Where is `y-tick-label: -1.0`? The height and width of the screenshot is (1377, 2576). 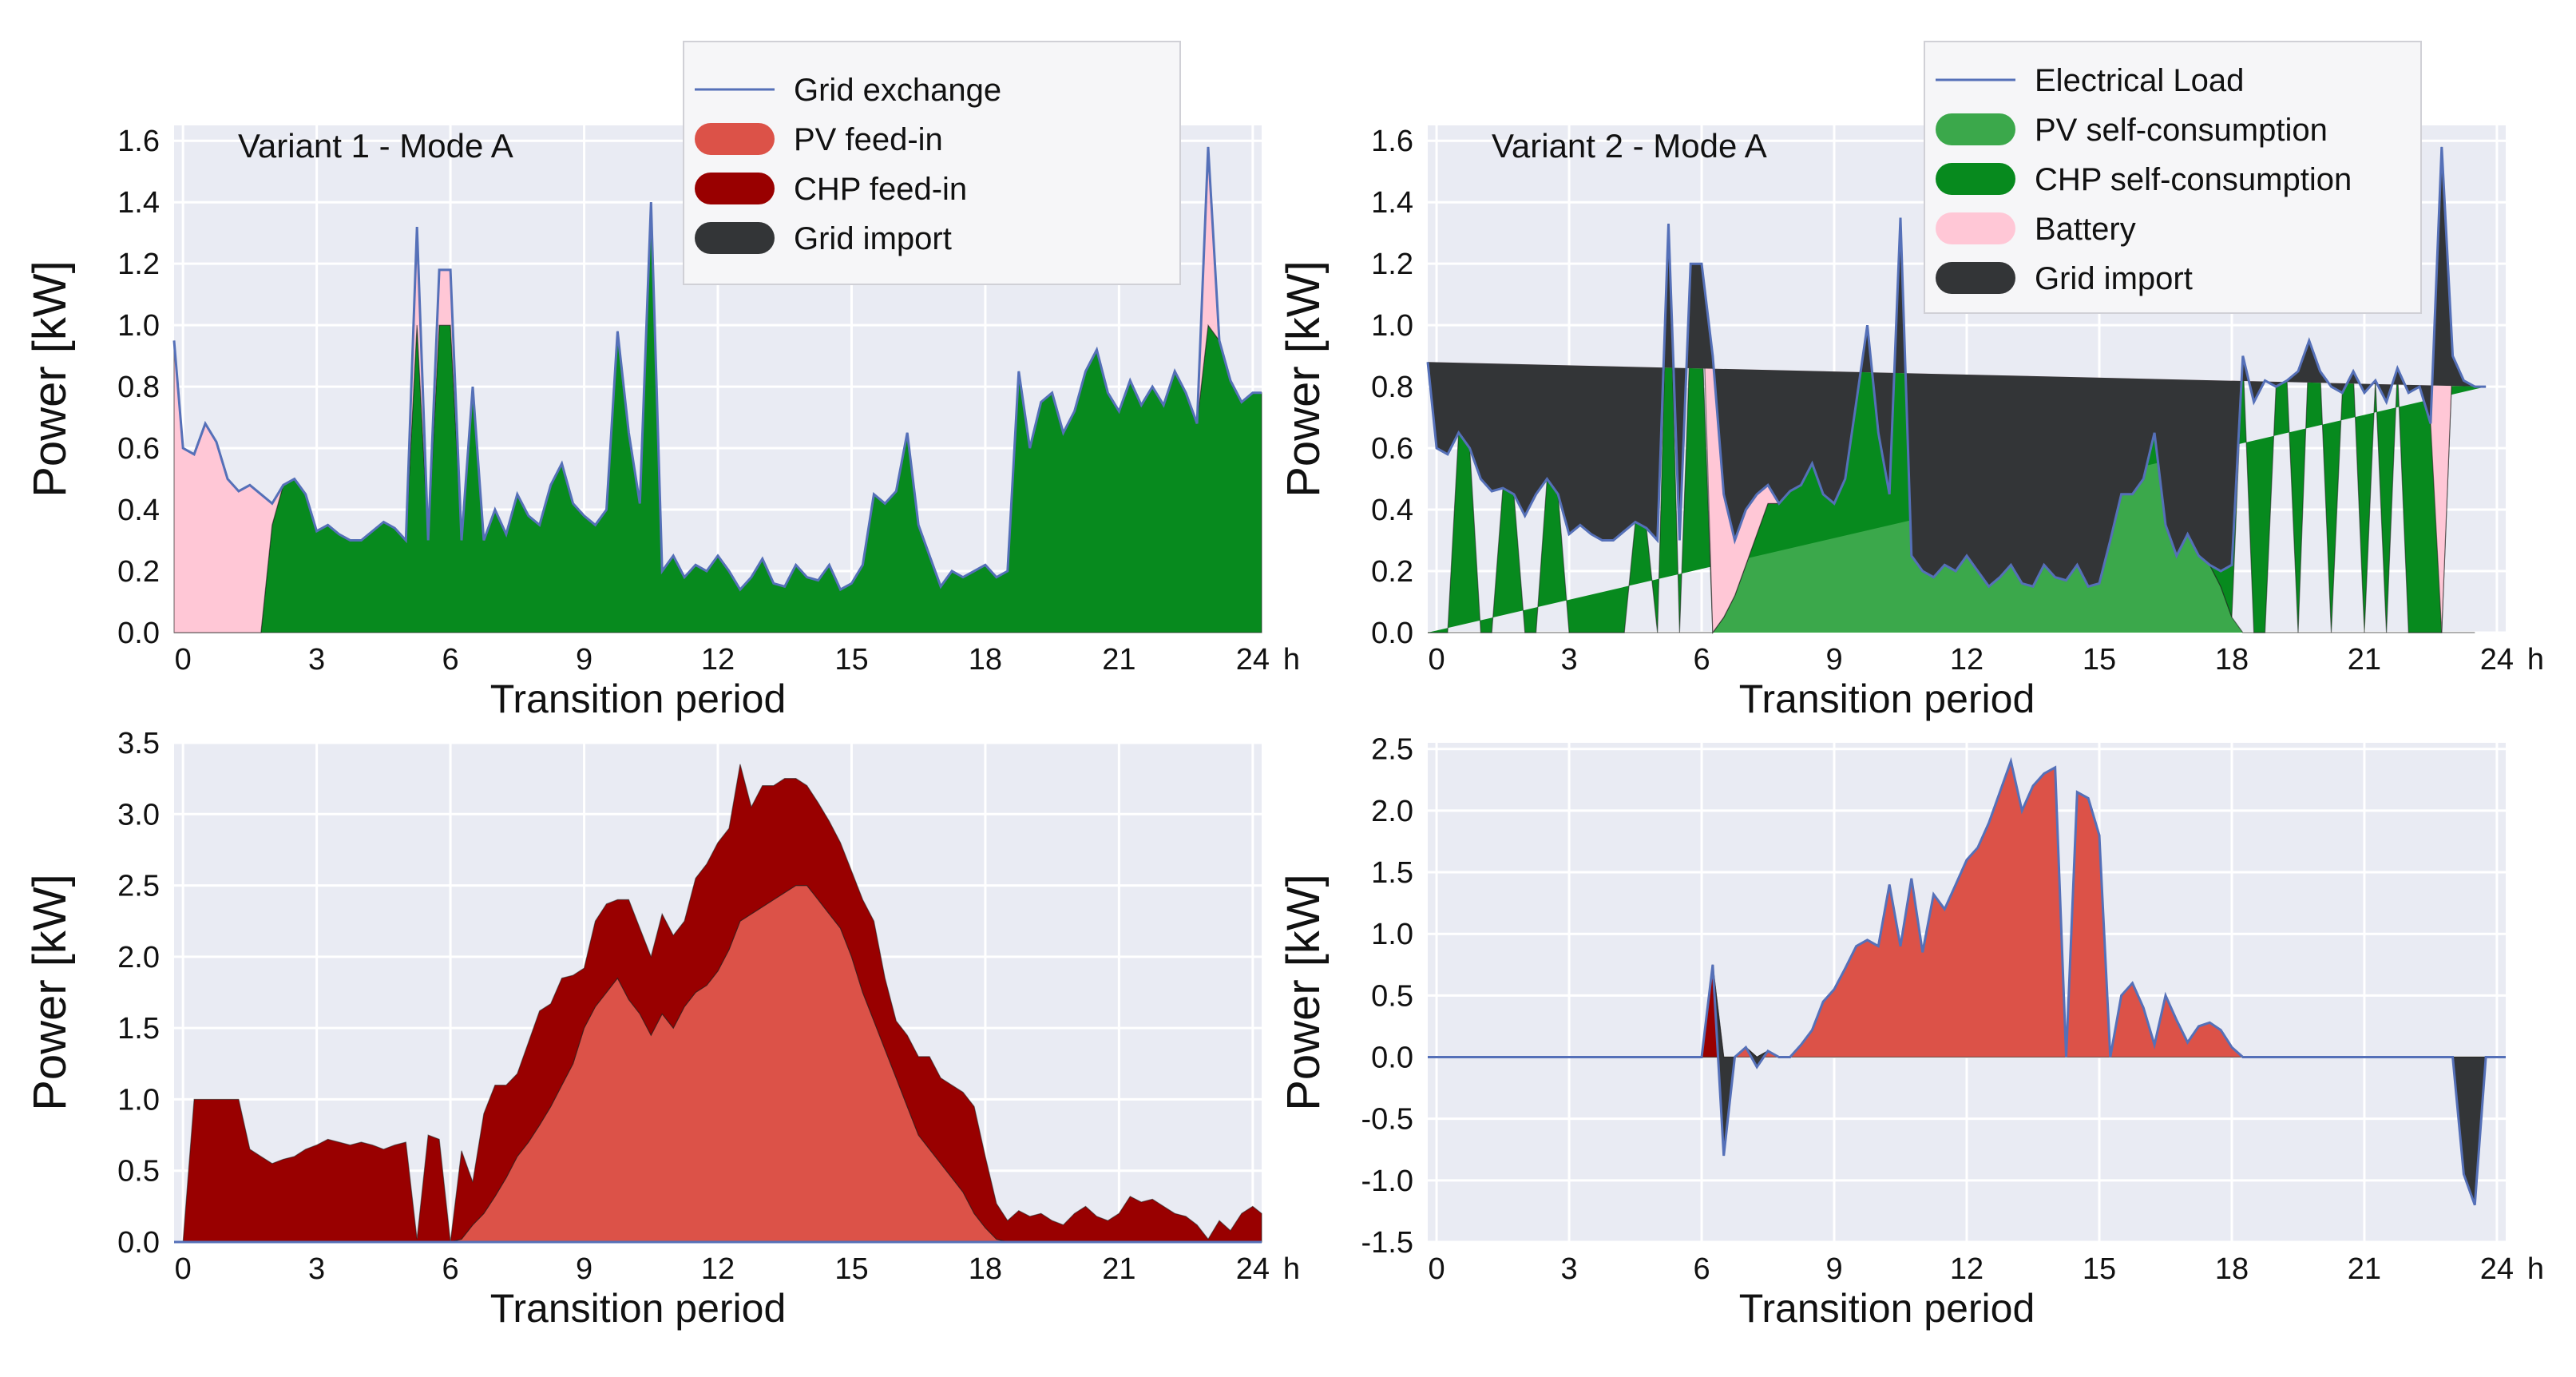
y-tick-label: -1.0 is located at coordinates (1387, 1181).